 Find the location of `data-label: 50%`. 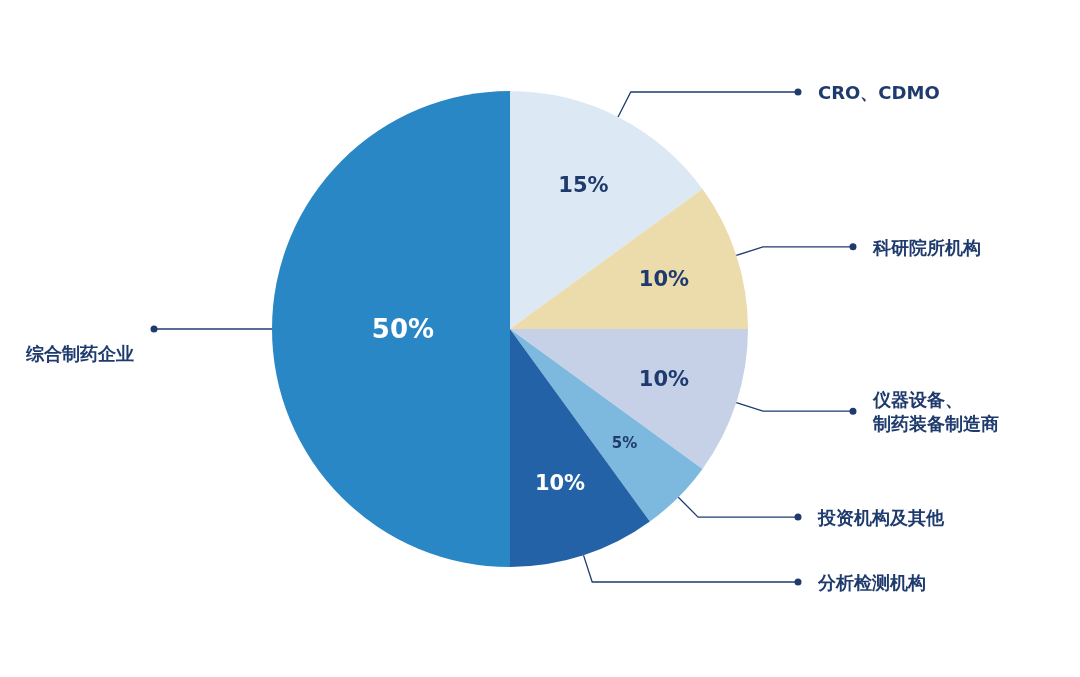

data-label: 50% is located at coordinates (403, 329).